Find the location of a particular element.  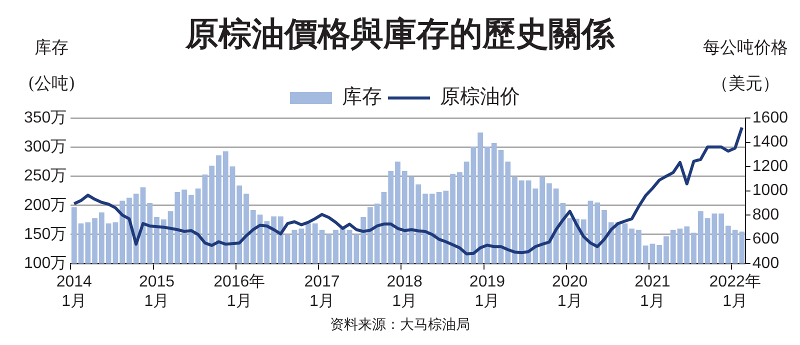

x-tick-label: 2017 1月 is located at coordinates (322, 292).